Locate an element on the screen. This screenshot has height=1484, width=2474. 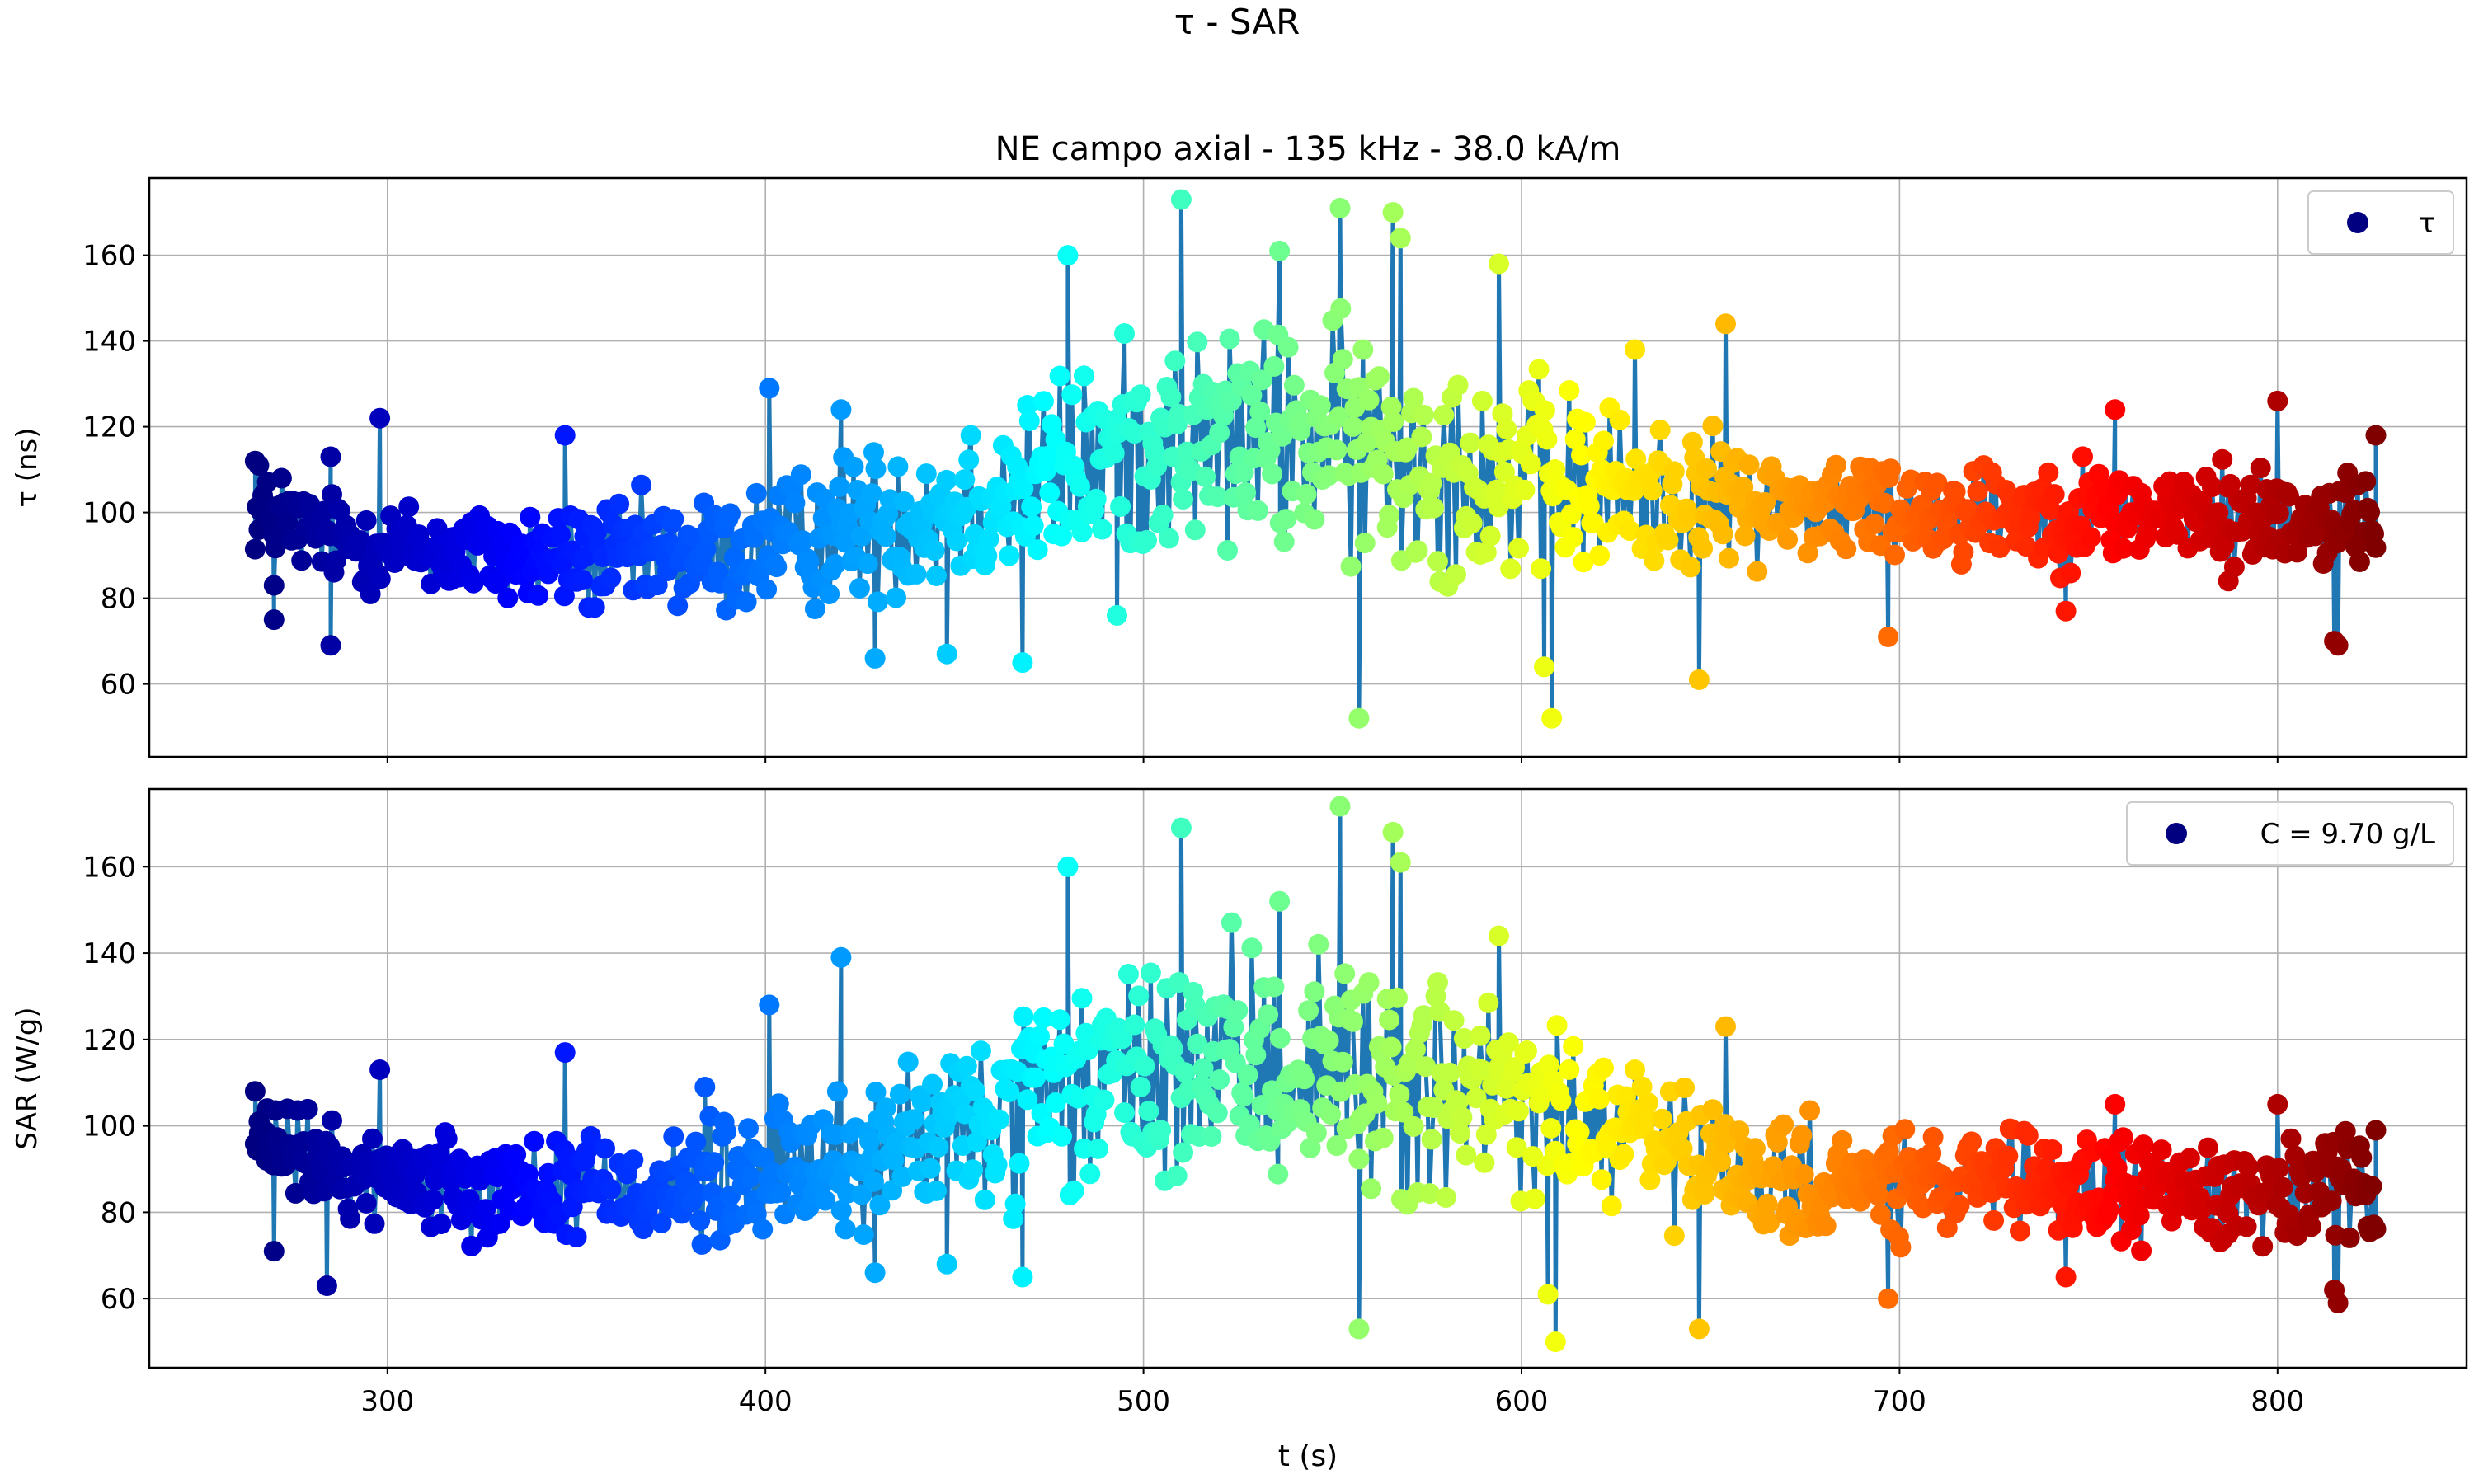
x-axis-label: t (s) is located at coordinates (1308, 1456).